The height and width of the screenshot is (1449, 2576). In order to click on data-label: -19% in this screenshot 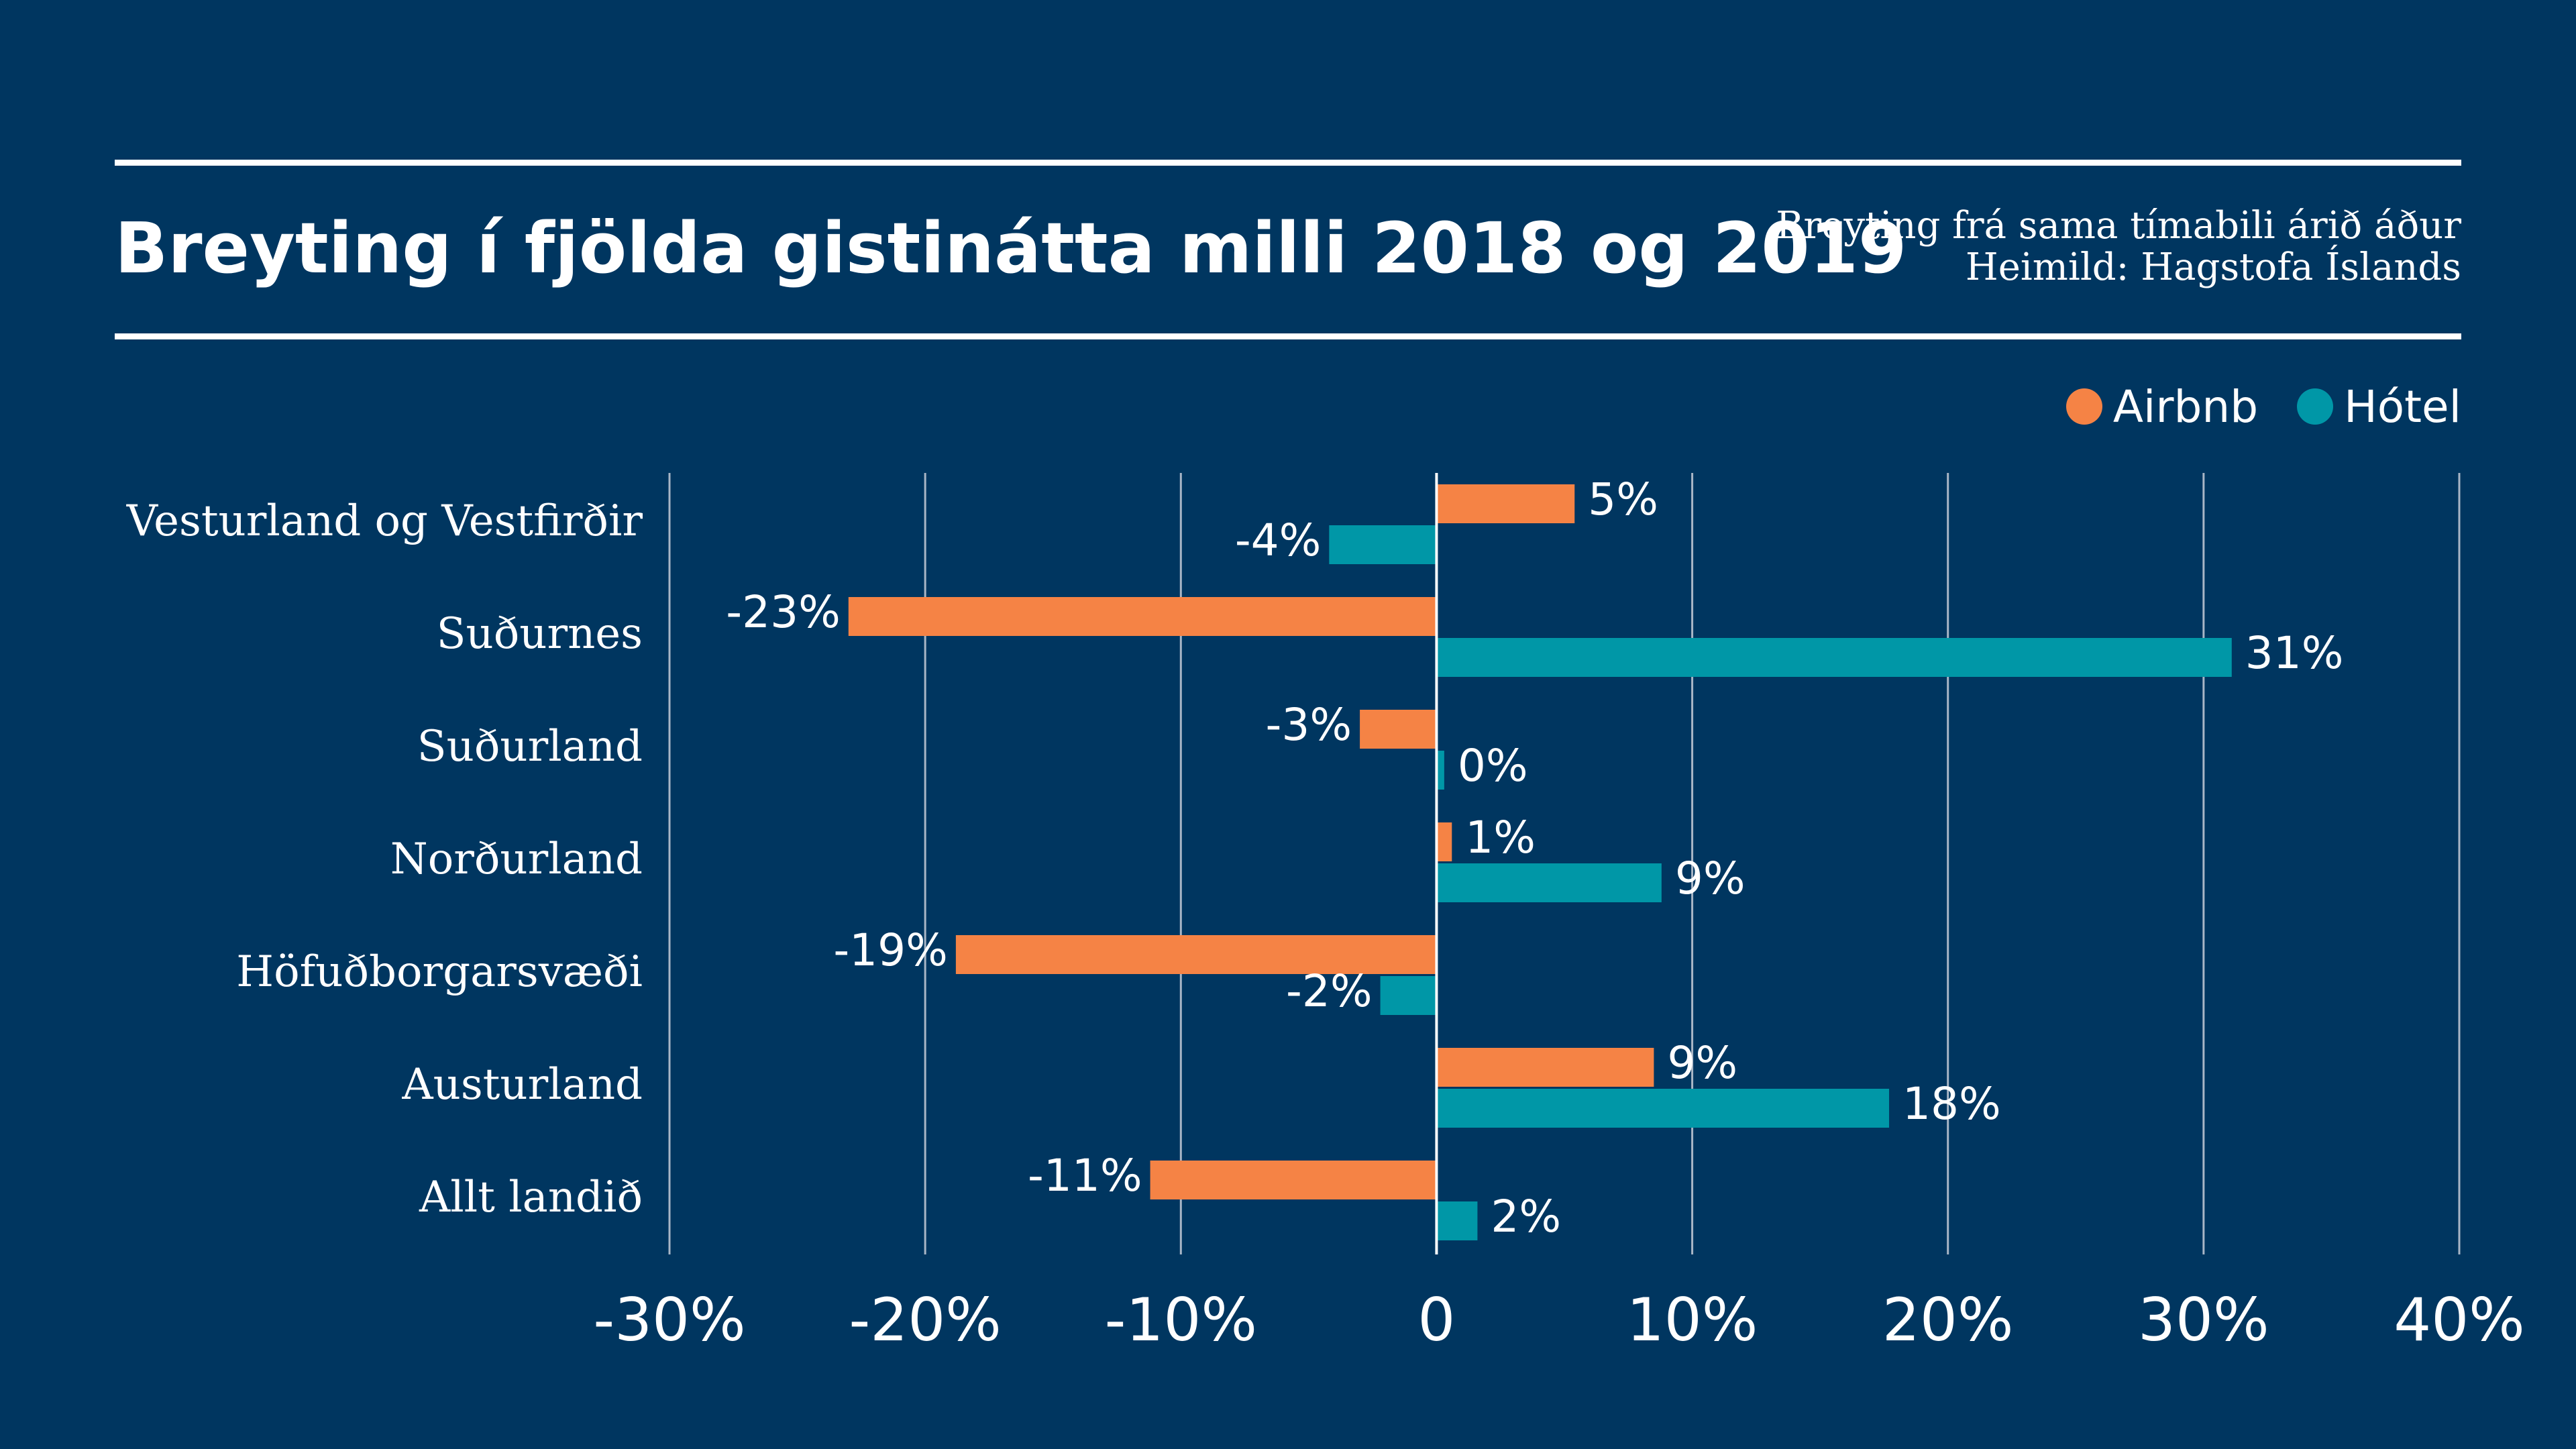, I will do `click(890, 950)`.